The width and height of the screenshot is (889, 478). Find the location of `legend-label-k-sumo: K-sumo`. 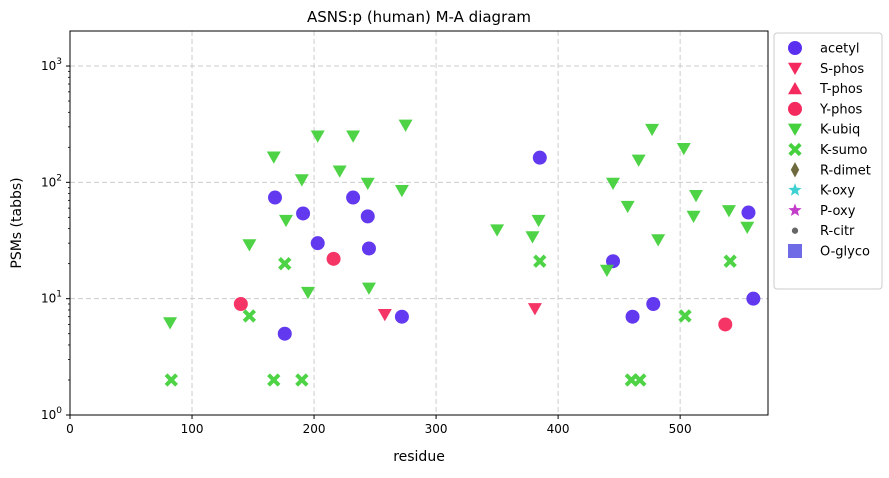

legend-label-k-sumo: K-sumo is located at coordinates (844, 150).